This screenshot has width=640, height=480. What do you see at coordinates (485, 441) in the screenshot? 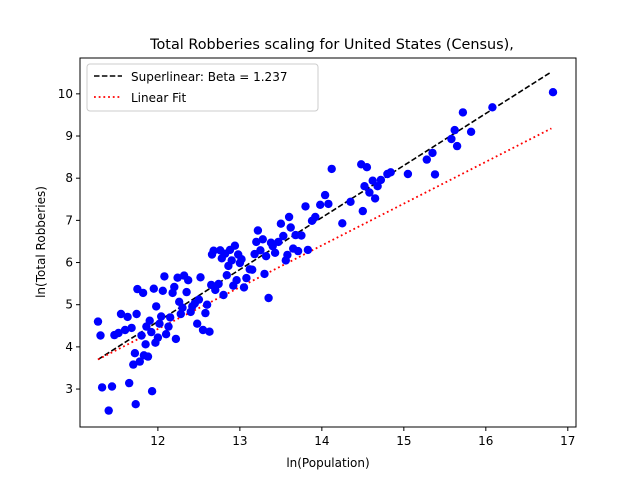
I see `x-tick-label: 16` at bounding box center [485, 441].